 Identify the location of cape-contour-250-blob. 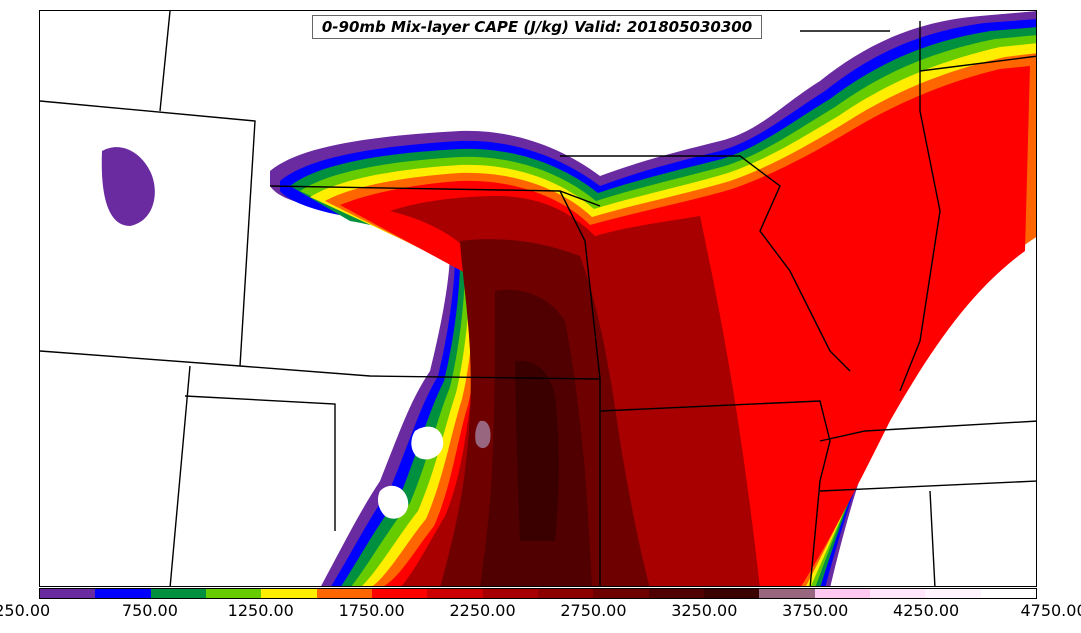
(128, 186).